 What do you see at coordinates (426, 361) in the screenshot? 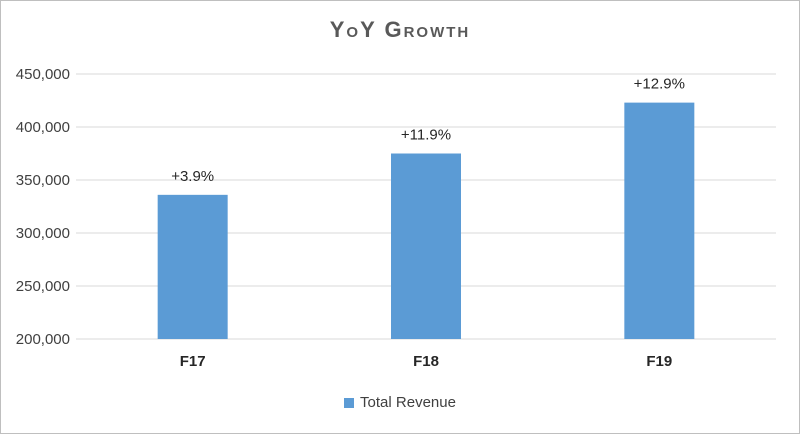
I see `x-tick-label: F18` at bounding box center [426, 361].